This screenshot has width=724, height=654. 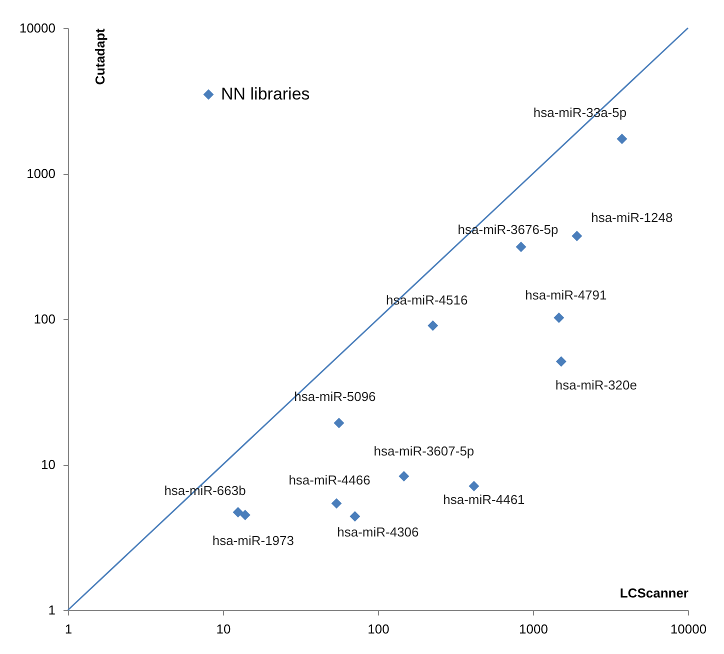 What do you see at coordinates (533, 629) in the screenshot?
I see `x-tick-label: 1000` at bounding box center [533, 629].